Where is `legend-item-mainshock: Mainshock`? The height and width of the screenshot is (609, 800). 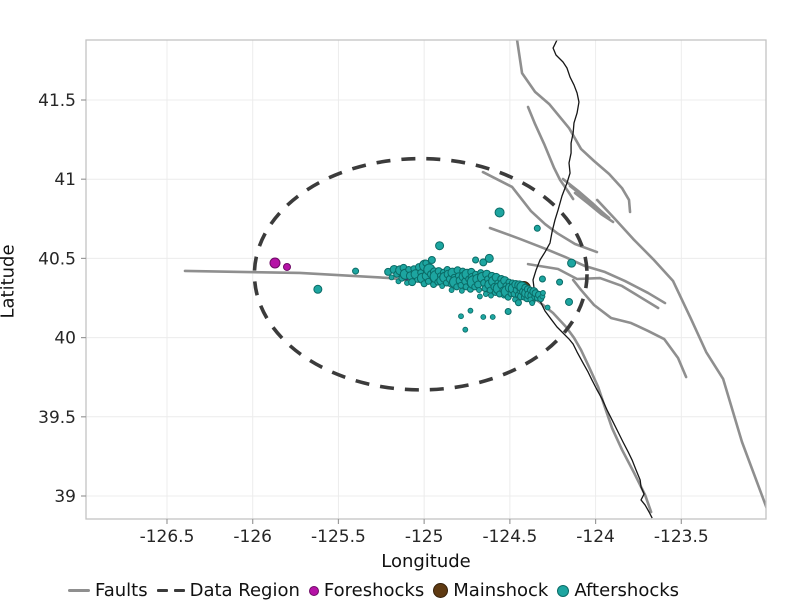 legend-item-mainshock: Mainshock is located at coordinates (490, 590).